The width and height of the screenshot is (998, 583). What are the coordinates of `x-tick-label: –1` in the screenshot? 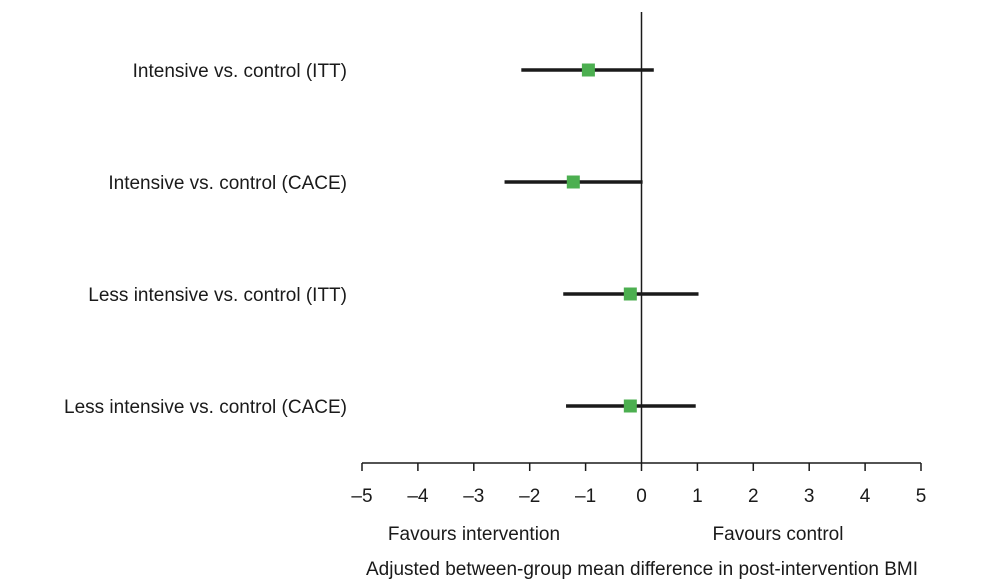 It's located at (585, 496).